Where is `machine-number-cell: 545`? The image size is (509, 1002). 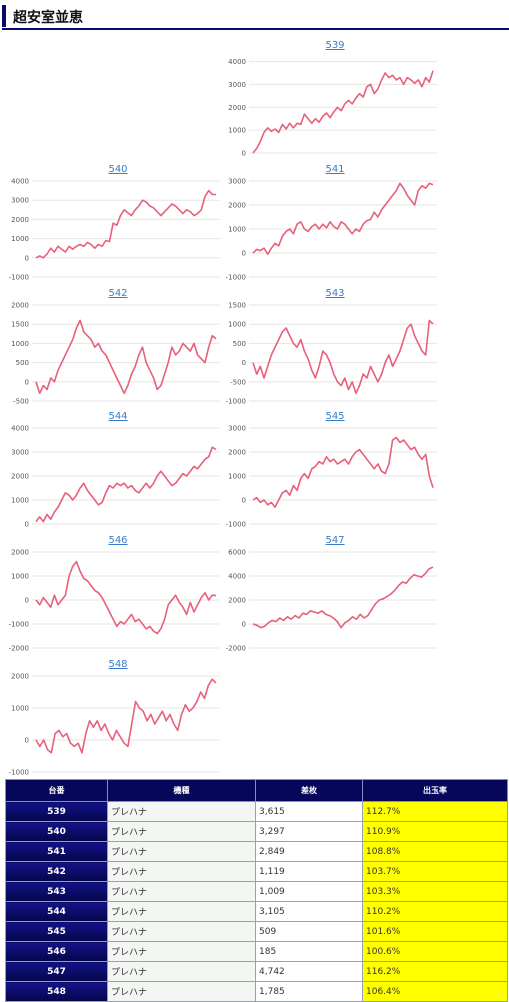
machine-number-cell: 545 is located at coordinates (56, 931).